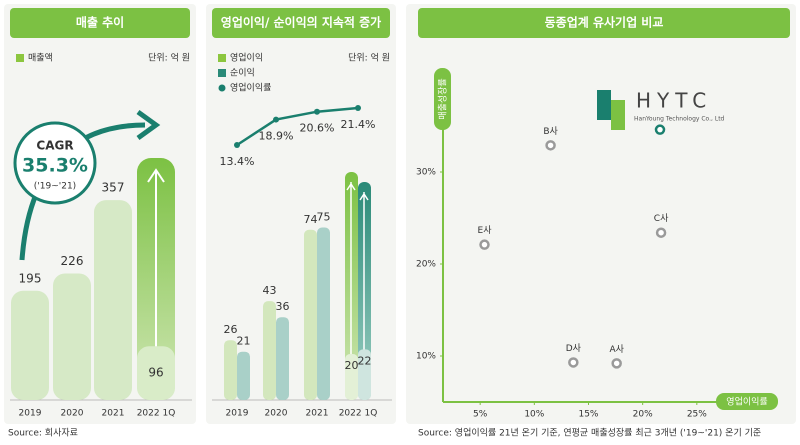  Describe the element at coordinates (237, 161) in the screenshot. I see `value-label: 13.4%` at that location.